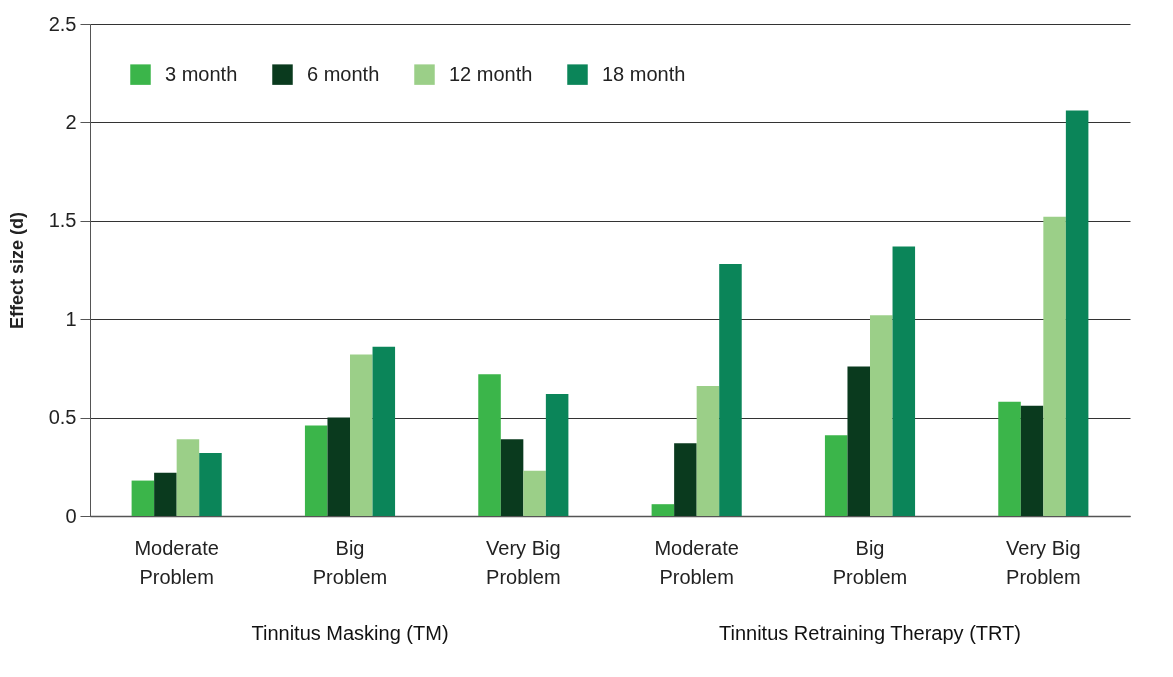 This screenshot has width=1173, height=677. I want to click on y-tick-label: 1, so click(71, 318).